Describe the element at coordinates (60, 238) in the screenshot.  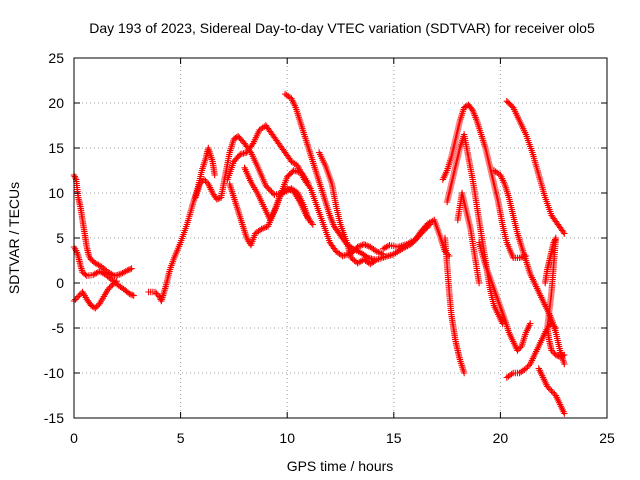
I see `y-tick-label: 5` at that location.